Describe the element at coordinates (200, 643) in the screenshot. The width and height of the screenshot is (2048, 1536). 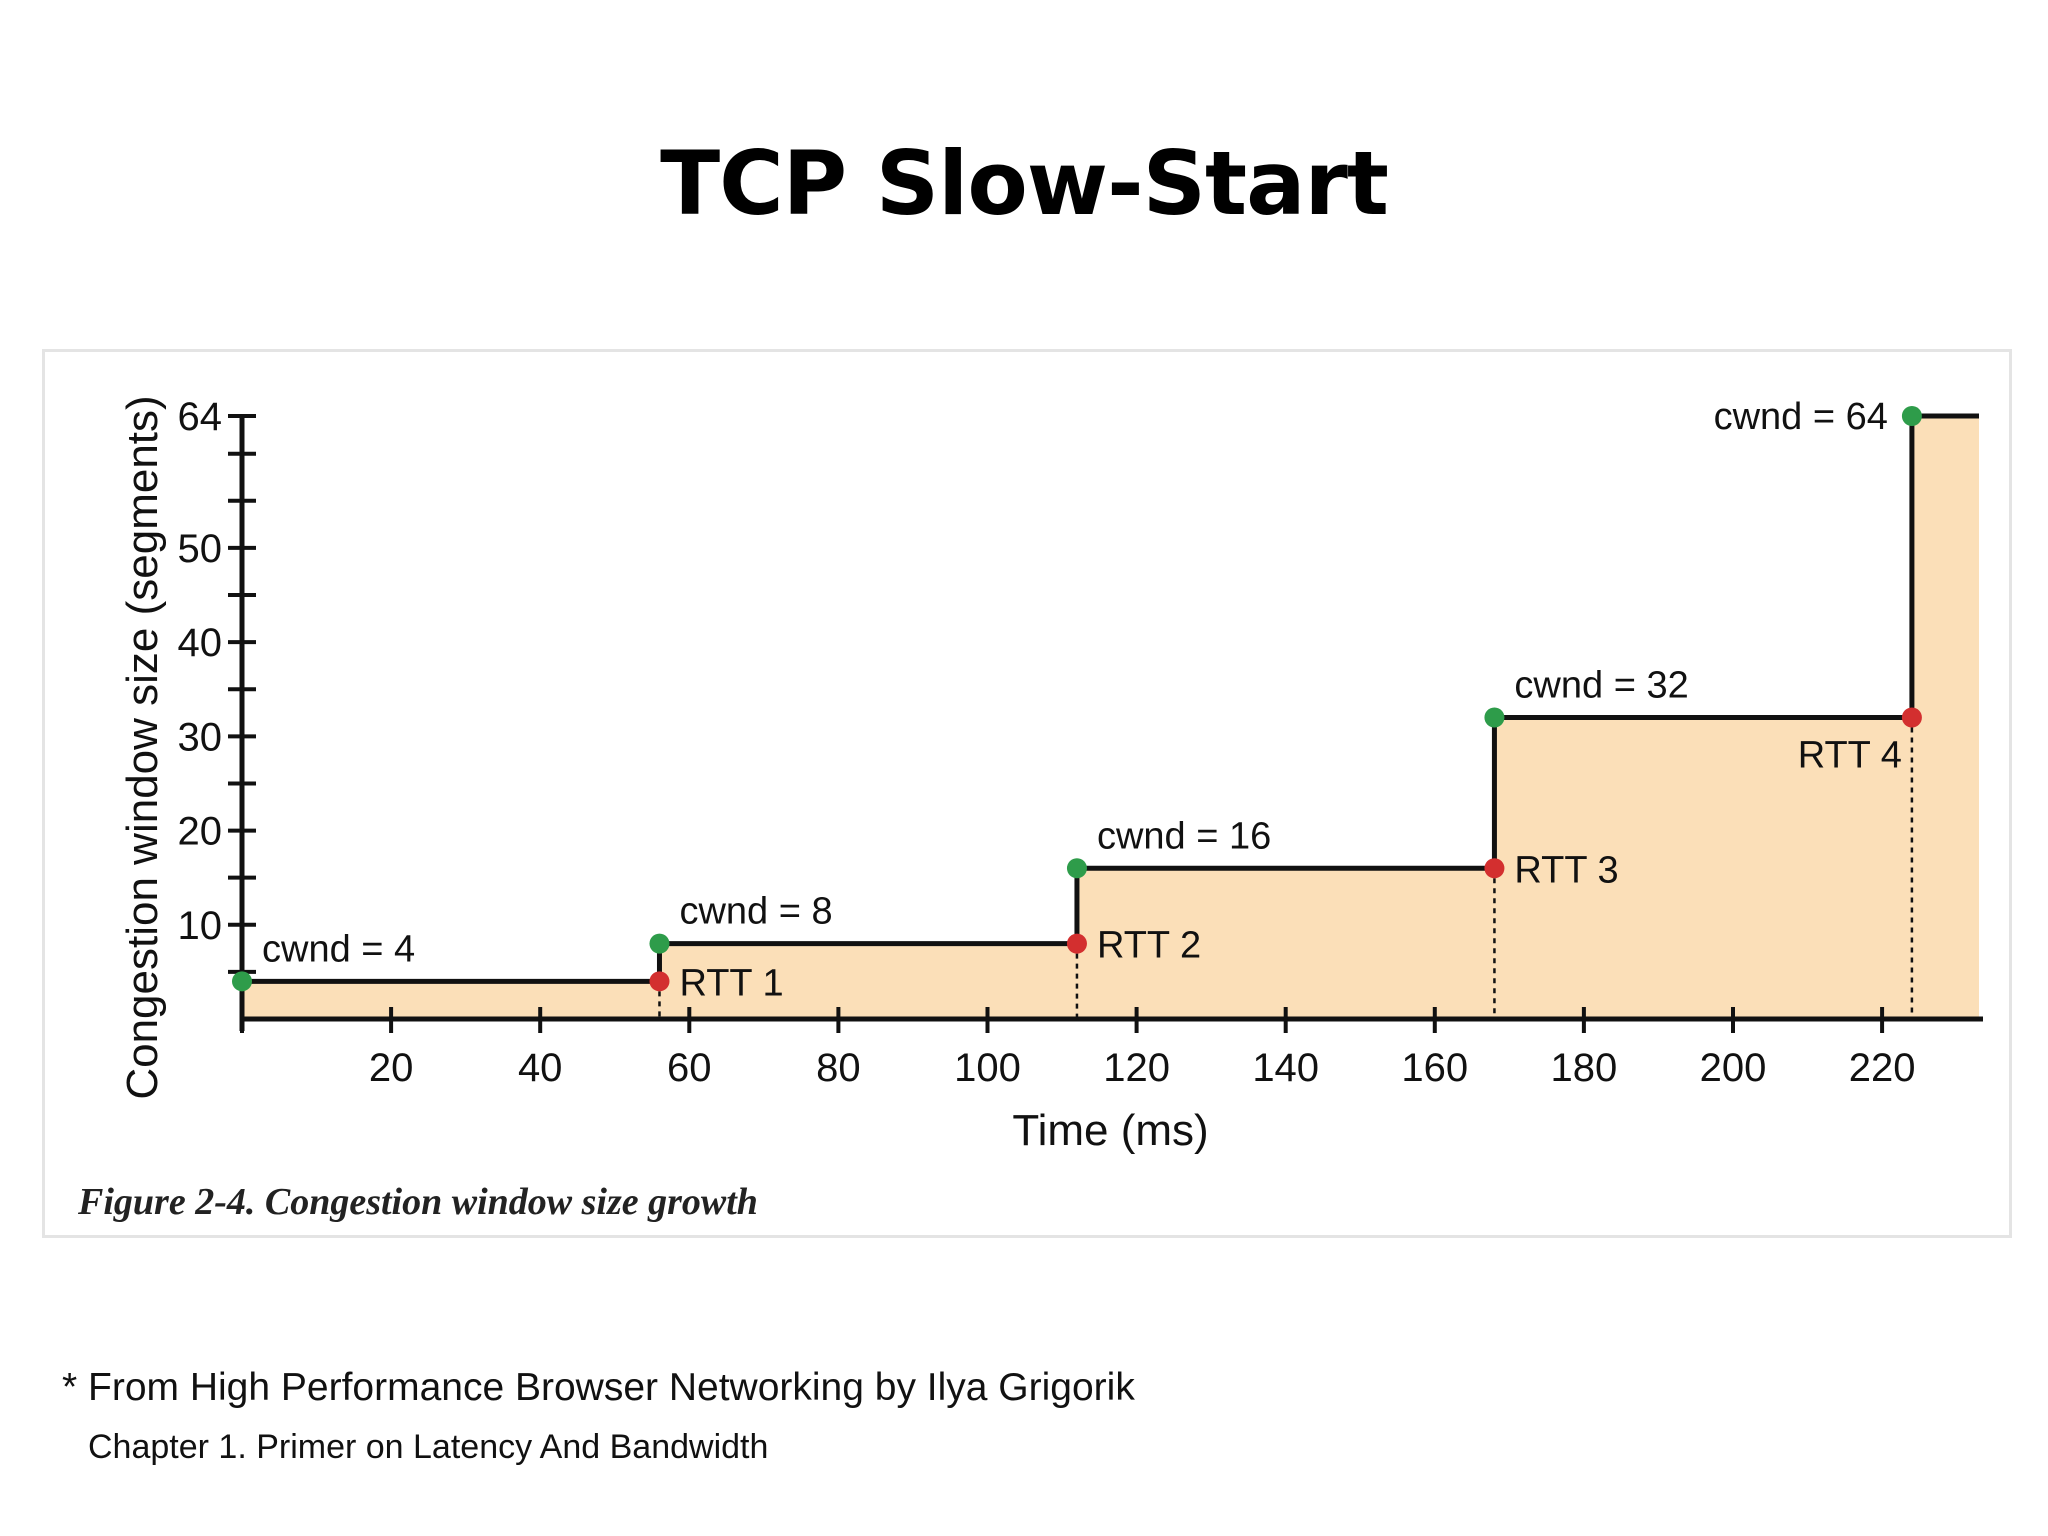
I see `y-tick-label-40: 40` at that location.